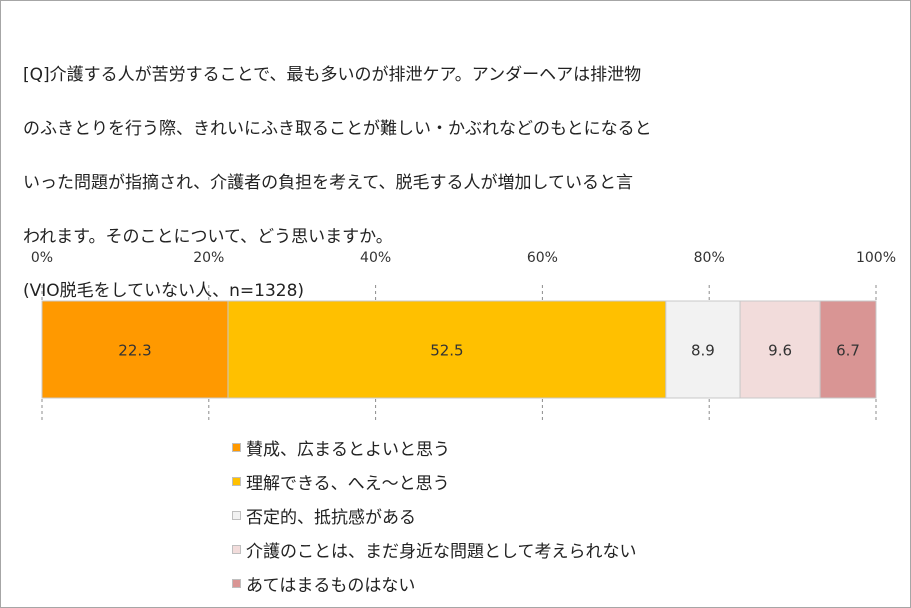  Describe the element at coordinates (337, 129) in the screenshot. I see `question-line: のふきとりを行う際、きれいにふき取ることが難しい・かぶれなどのもとになると` at that location.